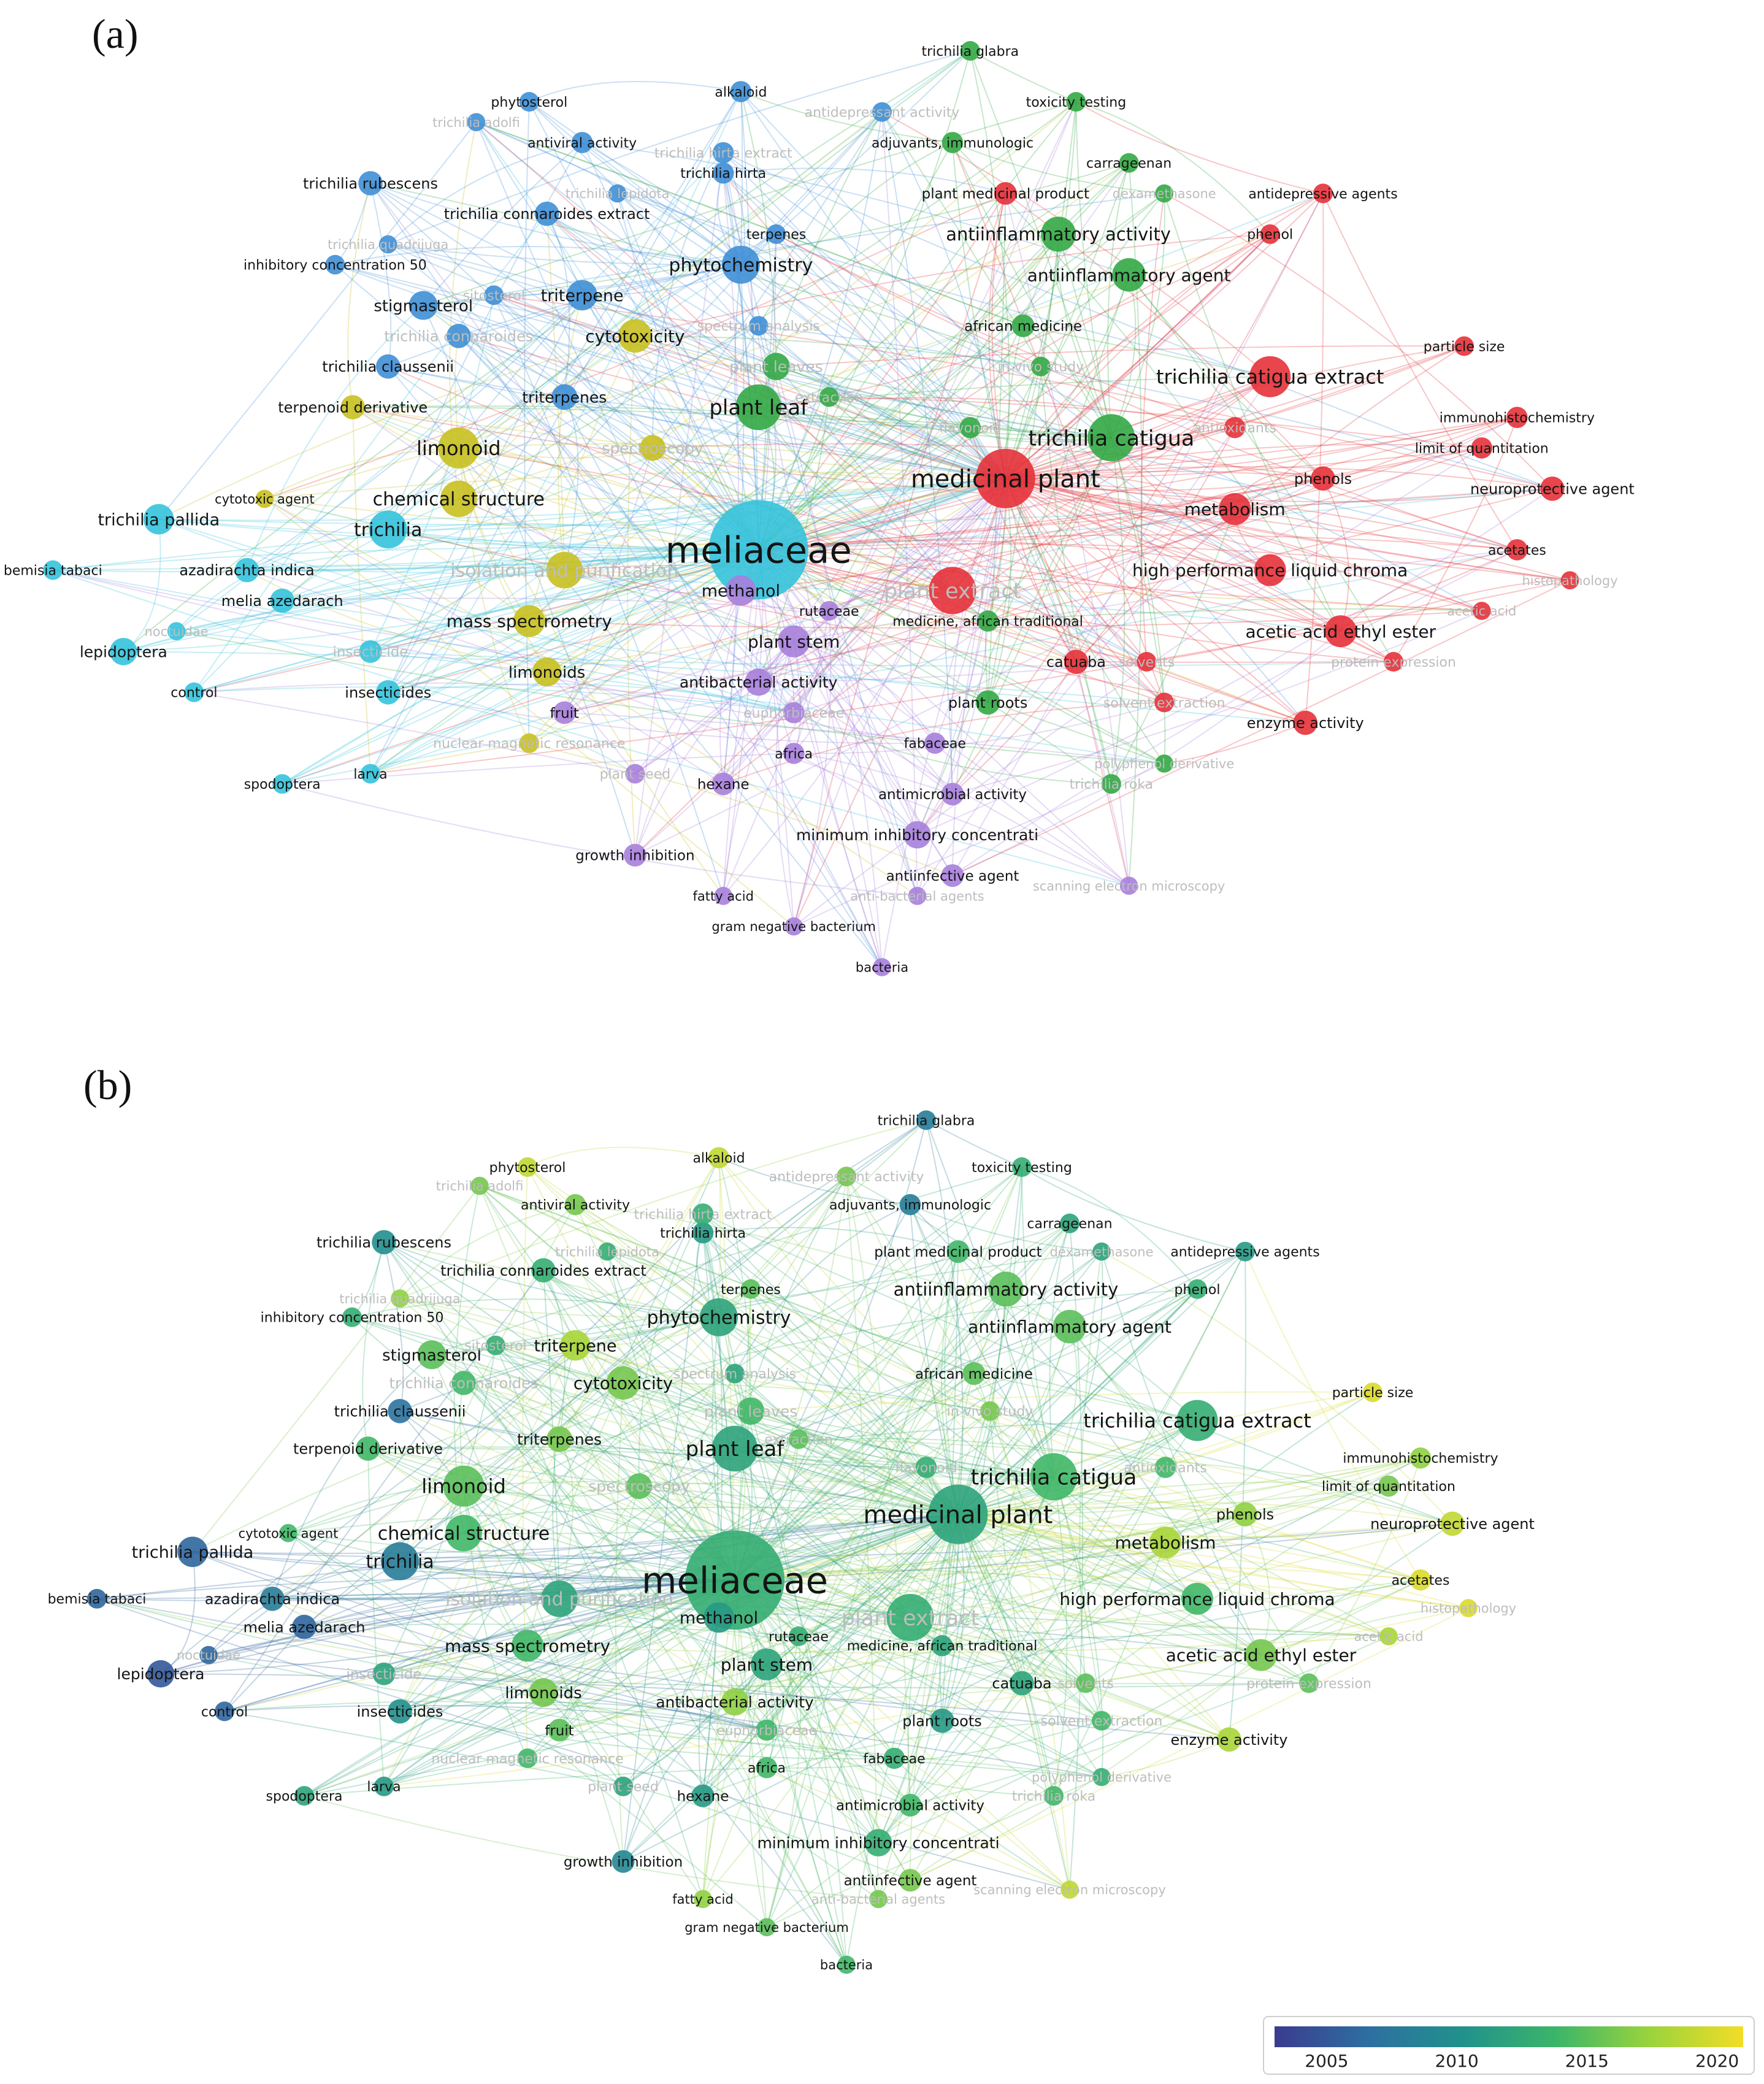  What do you see at coordinates (653, 448) in the screenshot?
I see `node-spectroscopy` at bounding box center [653, 448].